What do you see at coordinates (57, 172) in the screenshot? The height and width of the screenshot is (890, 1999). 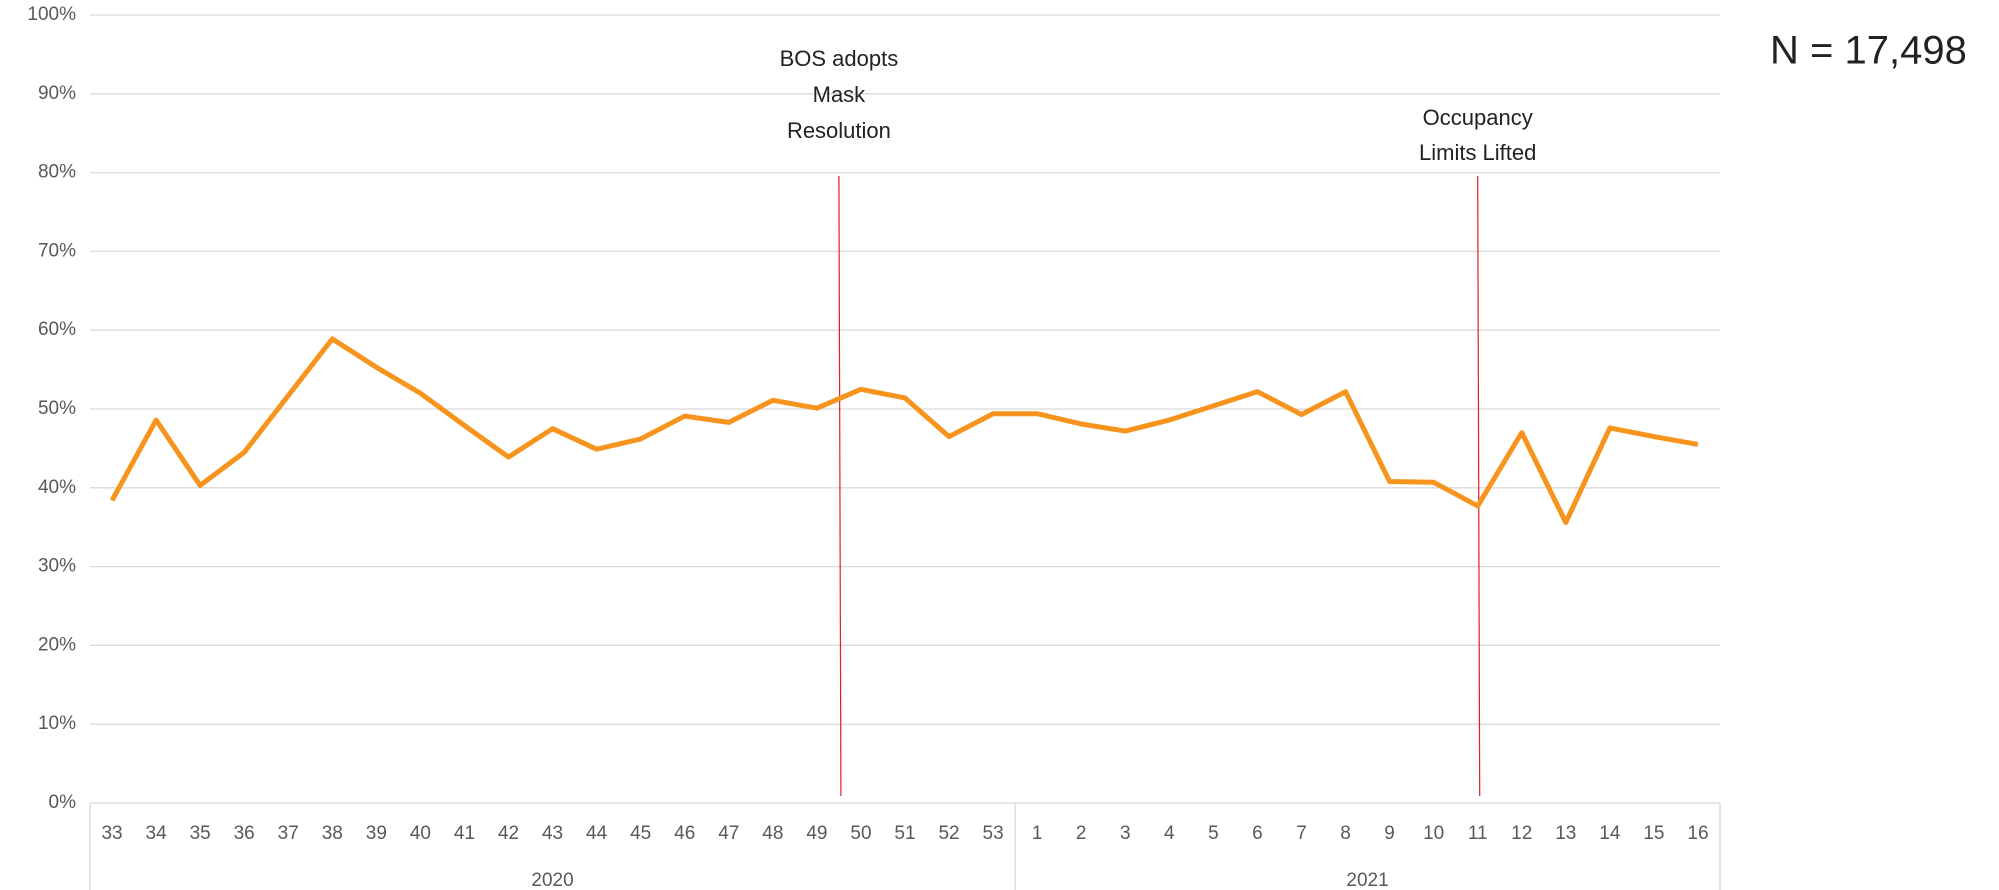 I see `y-tick-label: 80%` at bounding box center [57, 172].